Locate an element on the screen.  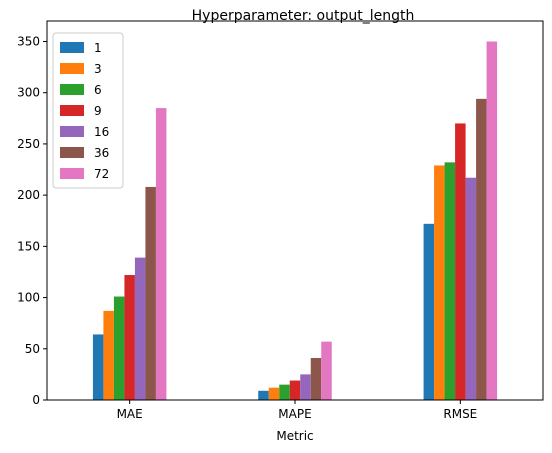
chart-title: Hyperparameter: output_length is located at coordinates (303, 16).